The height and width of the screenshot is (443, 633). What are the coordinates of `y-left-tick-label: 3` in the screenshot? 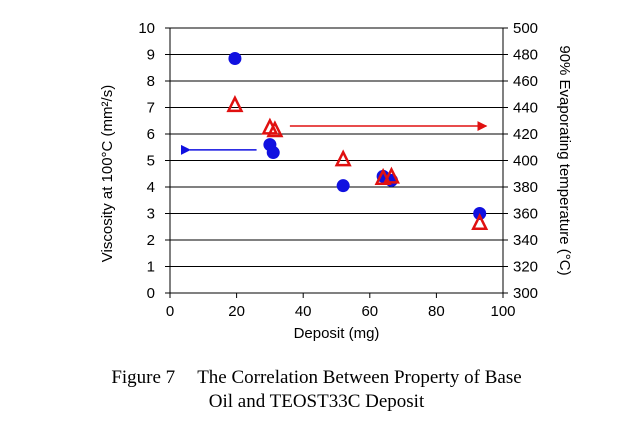 It's located at (151, 214).